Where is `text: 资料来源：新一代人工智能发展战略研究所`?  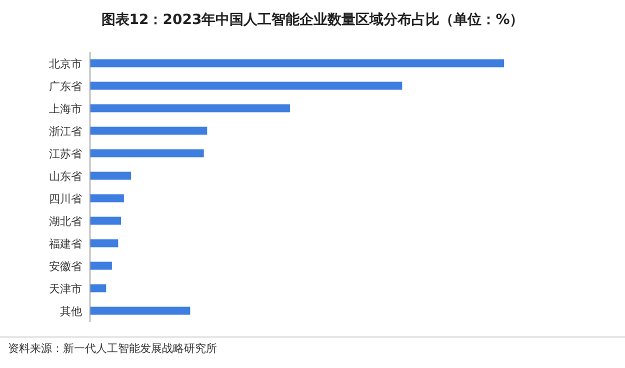 text: 资料来源：新一代人工智能发展战略研究所 is located at coordinates (112, 348).